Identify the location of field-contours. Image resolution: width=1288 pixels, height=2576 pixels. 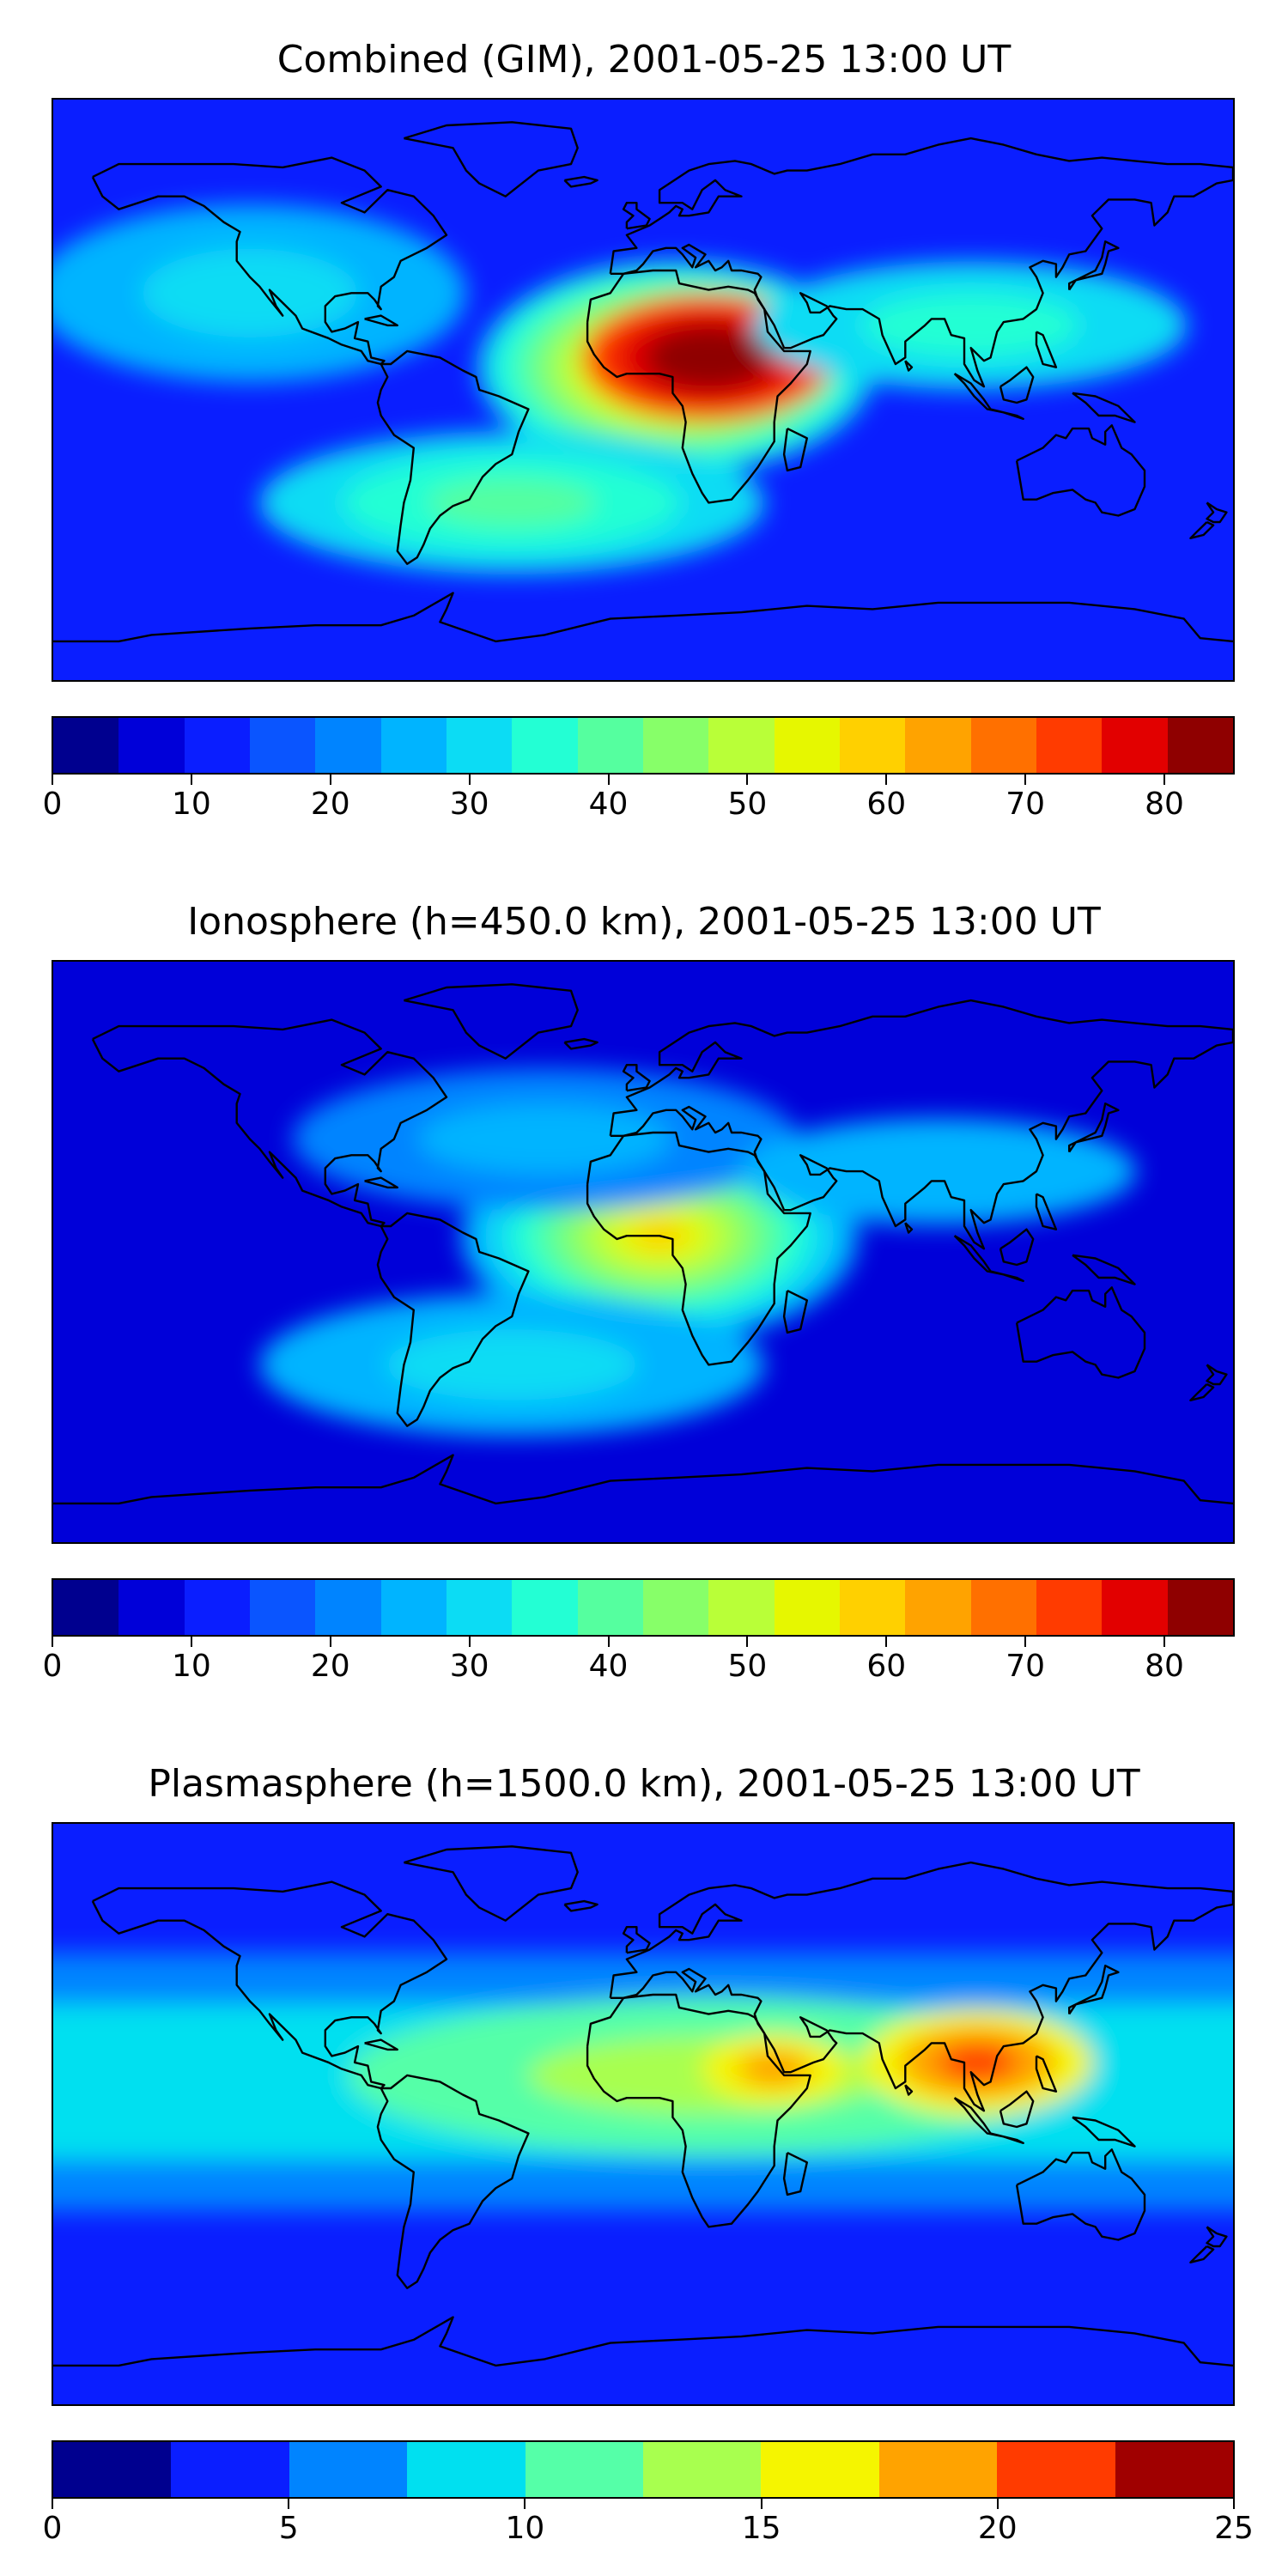
(643, 2082).